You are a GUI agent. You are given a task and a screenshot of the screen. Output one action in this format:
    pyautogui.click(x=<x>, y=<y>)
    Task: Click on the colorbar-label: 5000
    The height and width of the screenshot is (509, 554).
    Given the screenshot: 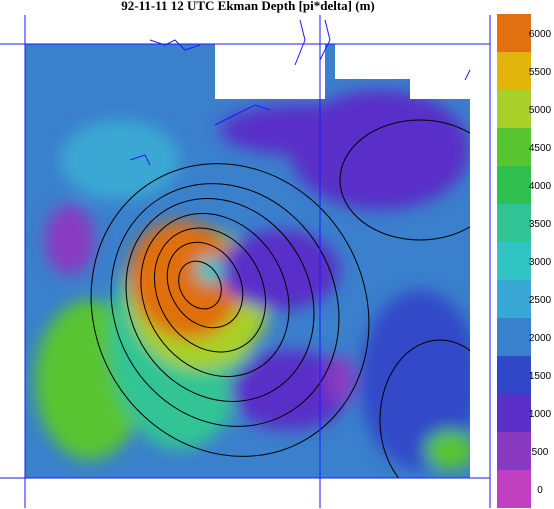 What is the action you would take?
    pyautogui.click(x=540, y=110)
    